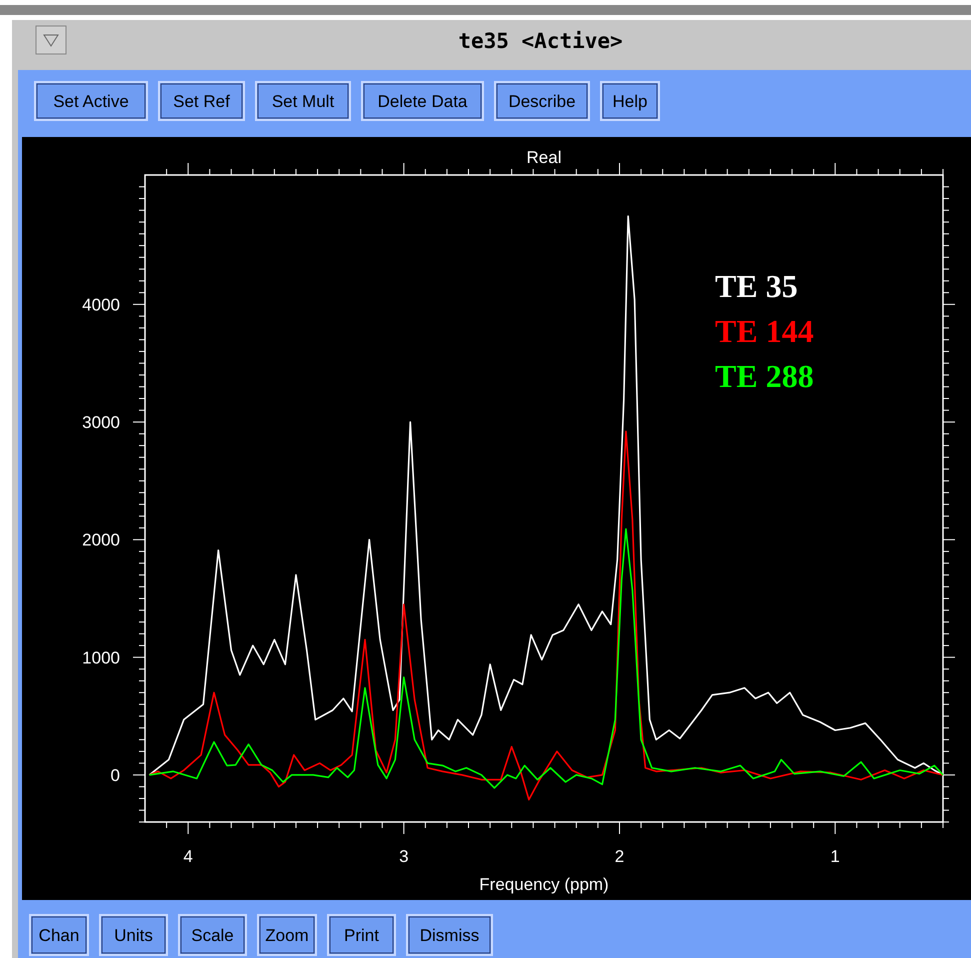  What do you see at coordinates (764, 376) in the screenshot?
I see `text: TE 288` at bounding box center [764, 376].